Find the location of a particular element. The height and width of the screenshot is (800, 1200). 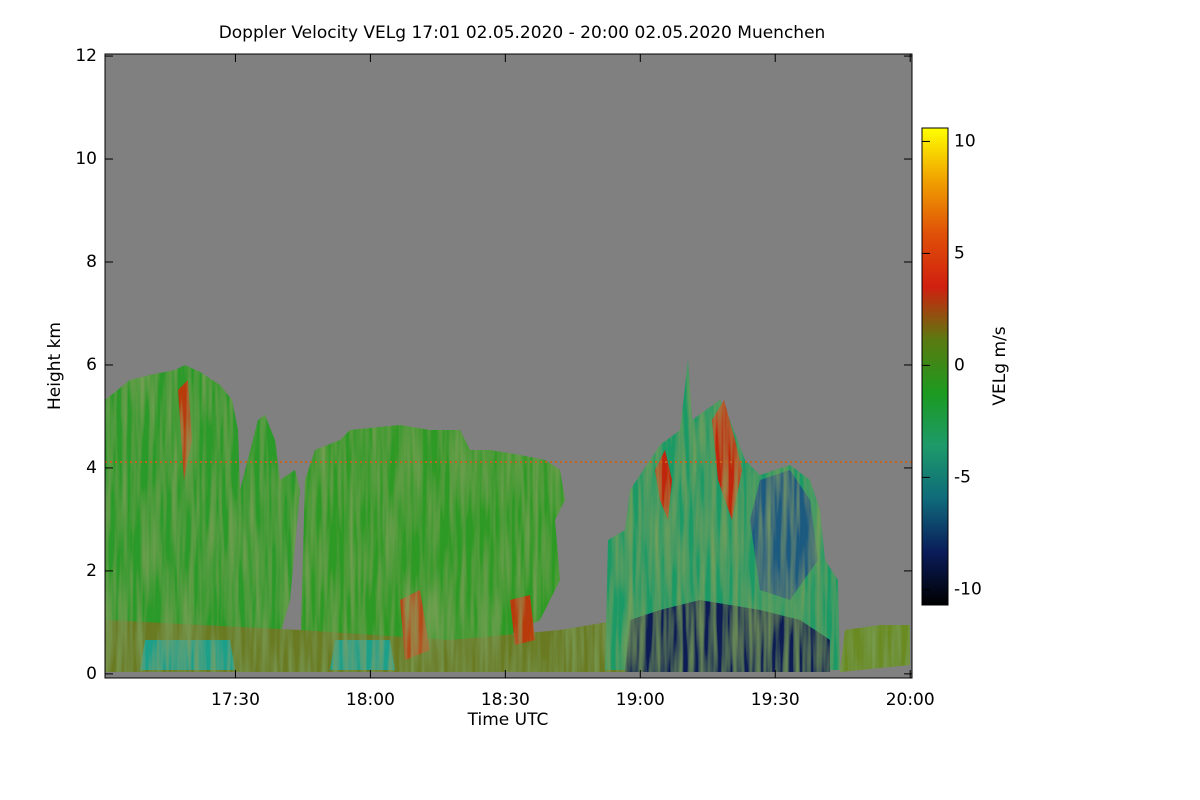

x-axis-label: Time UTC is located at coordinates (508, 720).